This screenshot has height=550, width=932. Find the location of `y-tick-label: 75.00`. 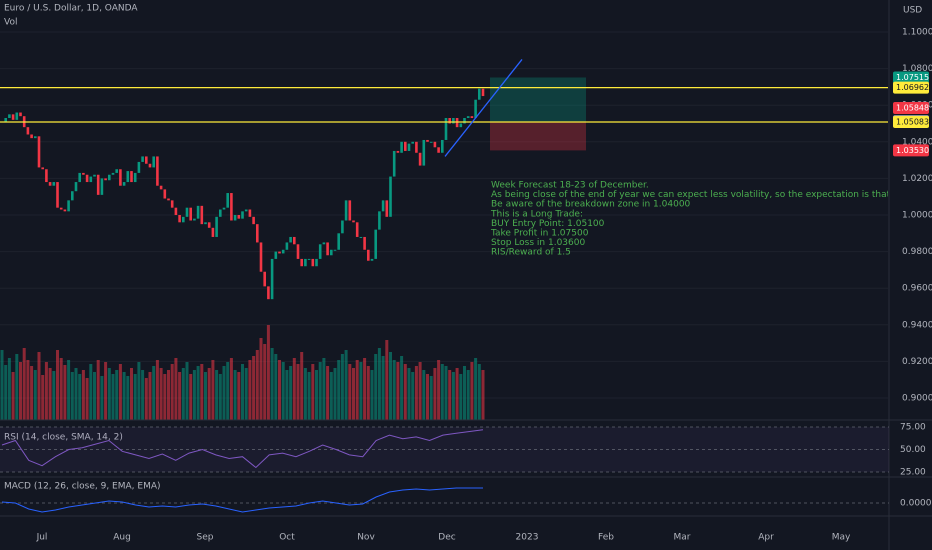

y-tick-label: 75.00 is located at coordinates (913, 428).